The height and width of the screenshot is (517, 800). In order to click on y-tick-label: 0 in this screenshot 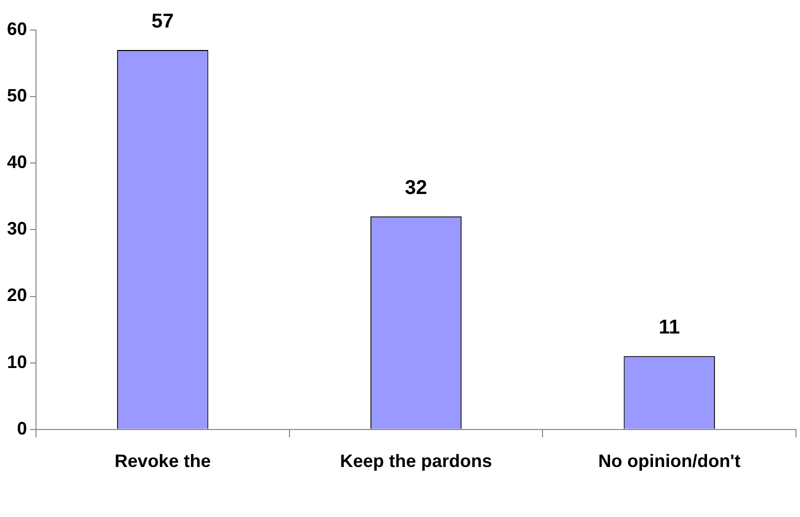, I will do `click(22, 428)`.